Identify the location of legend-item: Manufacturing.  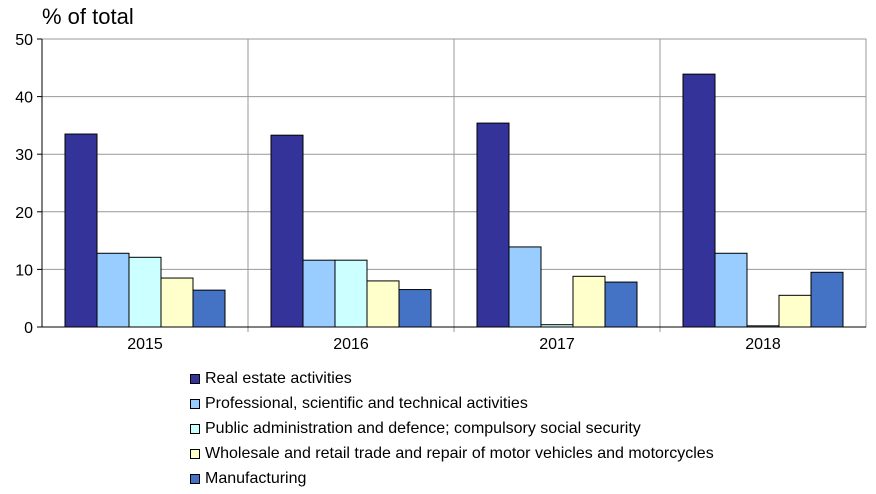
(452, 478).